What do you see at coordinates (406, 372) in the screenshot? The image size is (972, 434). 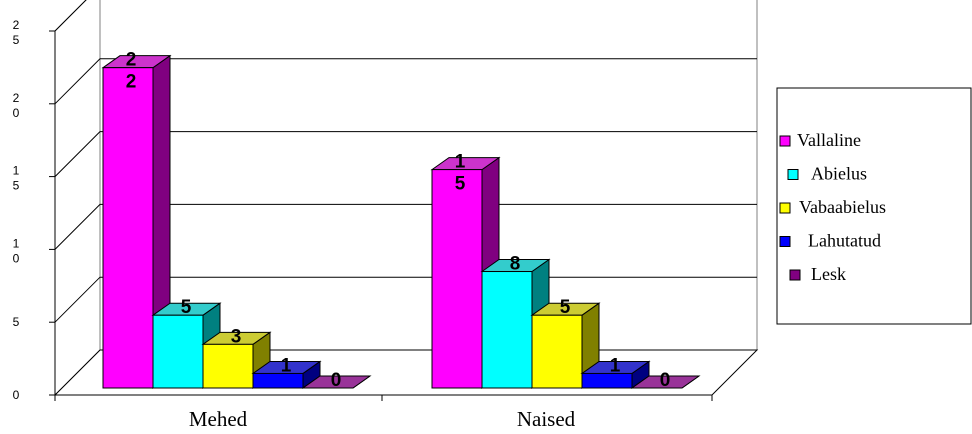 I see `floor` at bounding box center [406, 372].